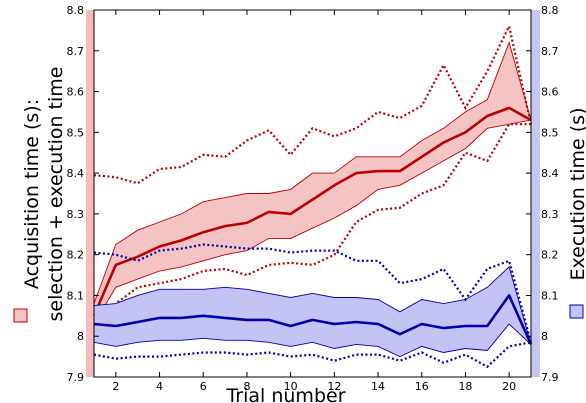 This screenshot has width=586, height=403. I want to click on execution-mean-line, so click(313, 319).